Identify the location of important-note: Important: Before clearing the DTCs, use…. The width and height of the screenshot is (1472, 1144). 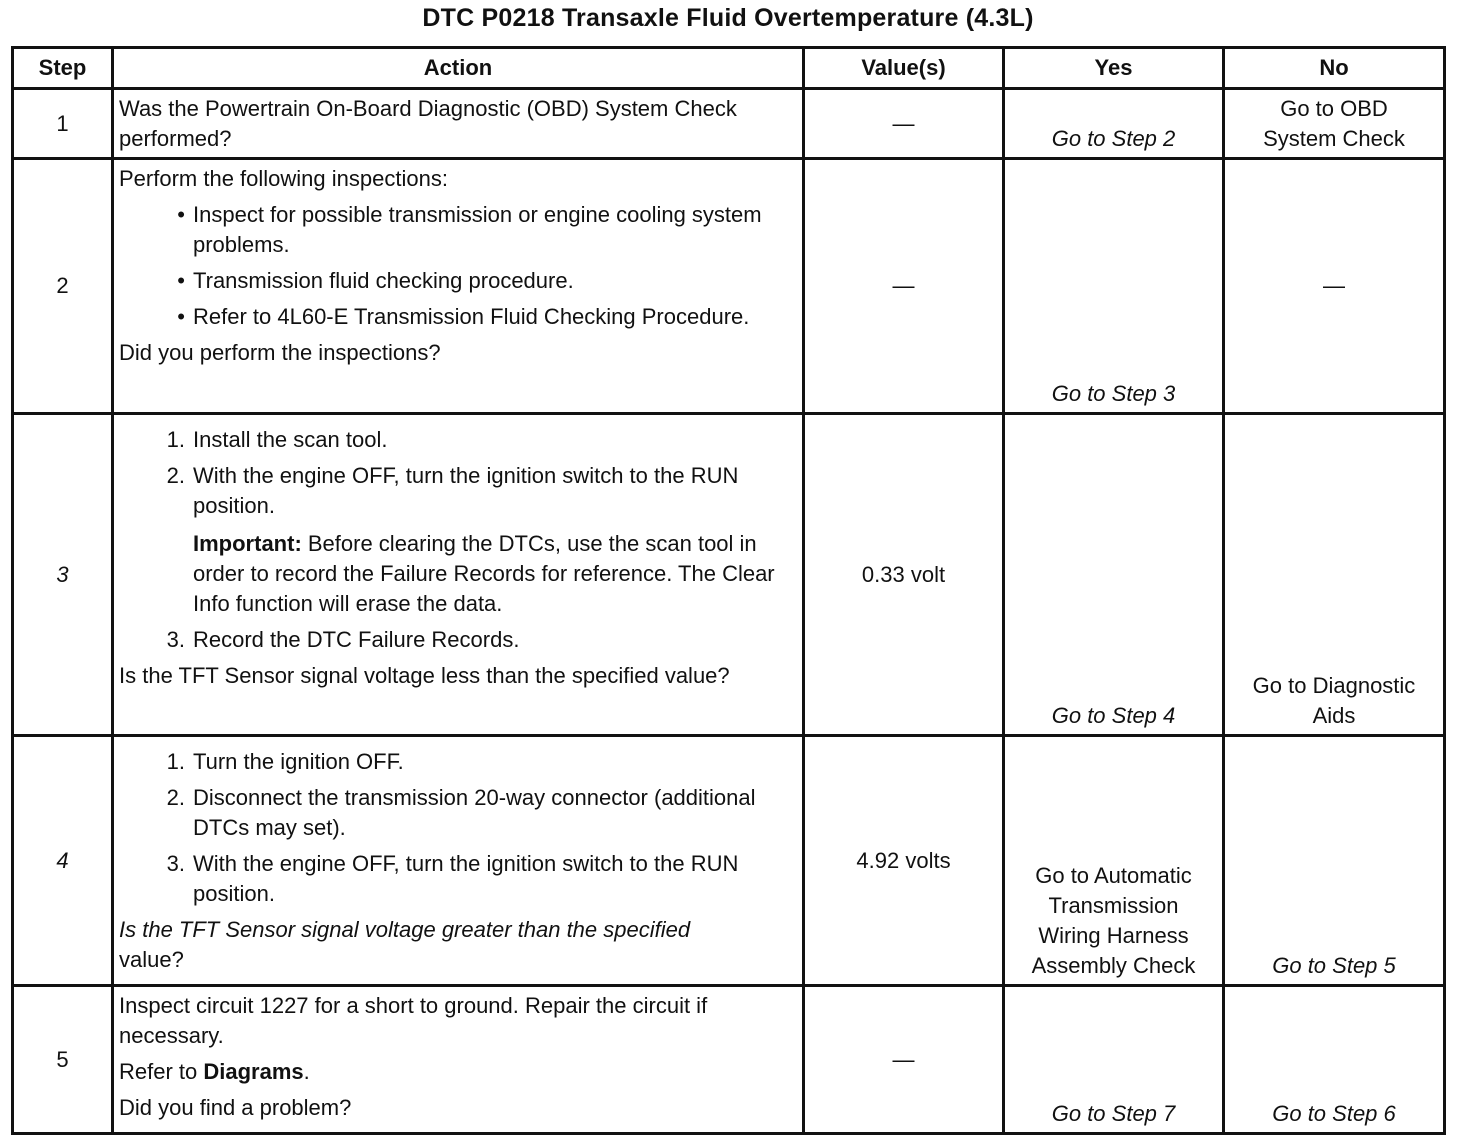
(484, 573).